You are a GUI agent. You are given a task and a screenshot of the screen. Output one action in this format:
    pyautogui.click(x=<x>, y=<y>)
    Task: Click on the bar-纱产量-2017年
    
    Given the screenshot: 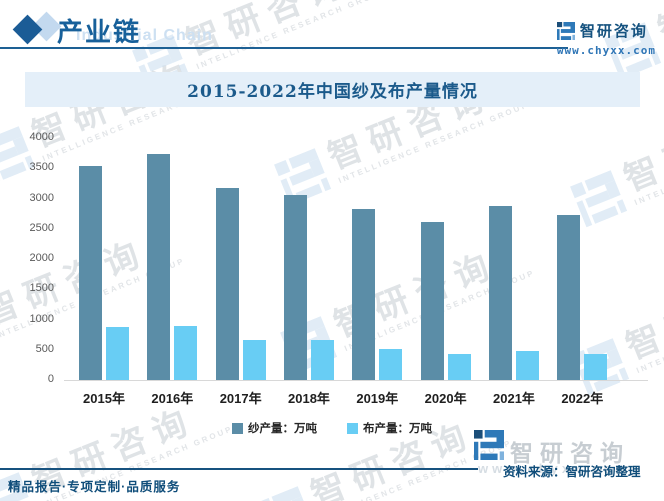 What is the action you would take?
    pyautogui.click(x=227, y=283)
    